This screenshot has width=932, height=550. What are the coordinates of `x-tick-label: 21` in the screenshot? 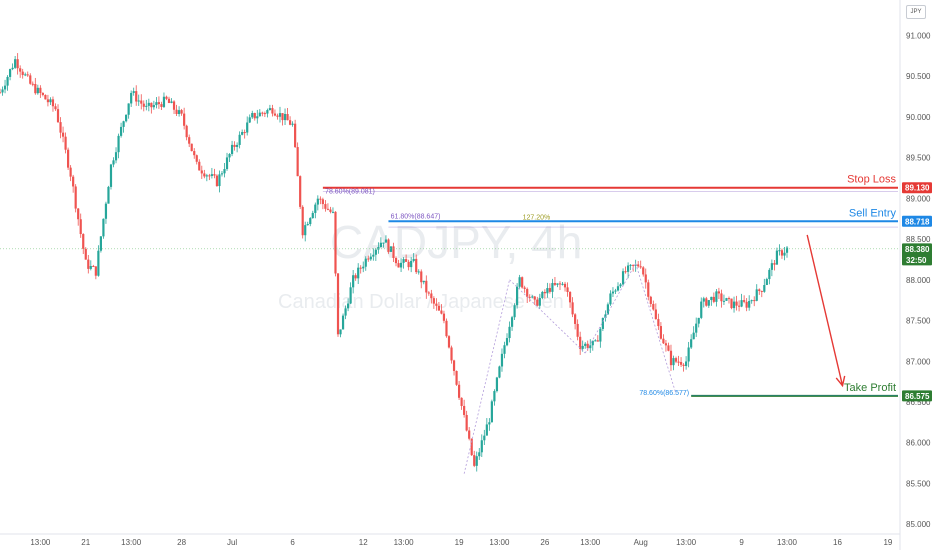 It's located at (85, 542).